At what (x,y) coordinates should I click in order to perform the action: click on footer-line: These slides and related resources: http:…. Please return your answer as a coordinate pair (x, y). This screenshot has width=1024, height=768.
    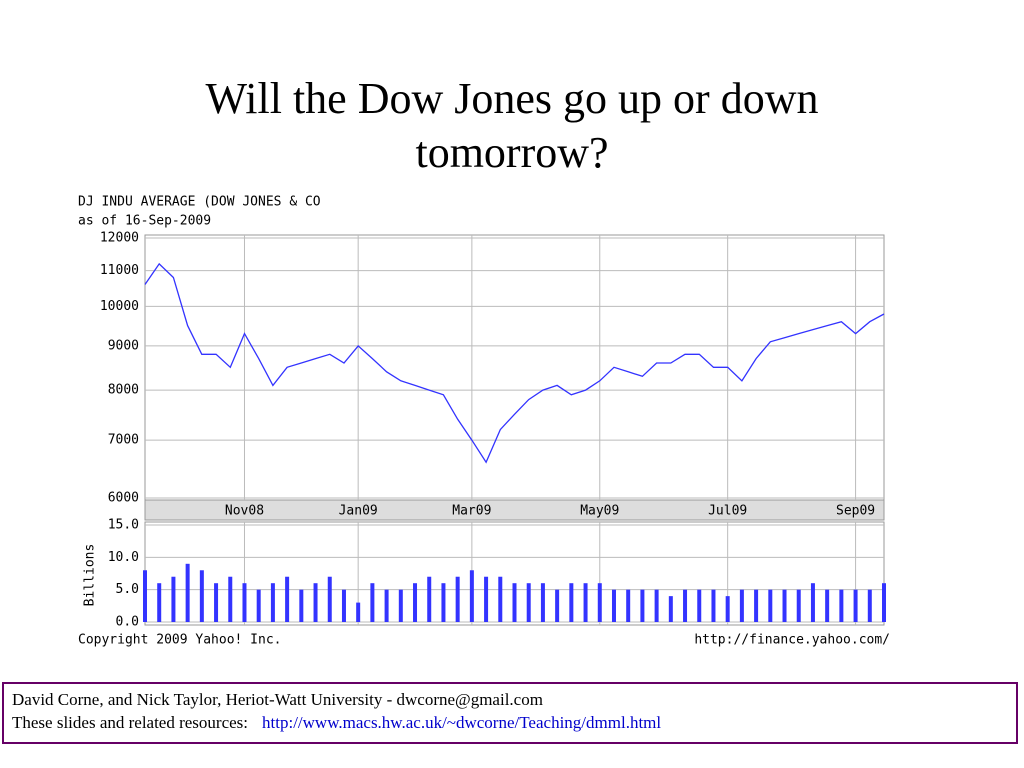
    Looking at the image, I should click on (510, 722).